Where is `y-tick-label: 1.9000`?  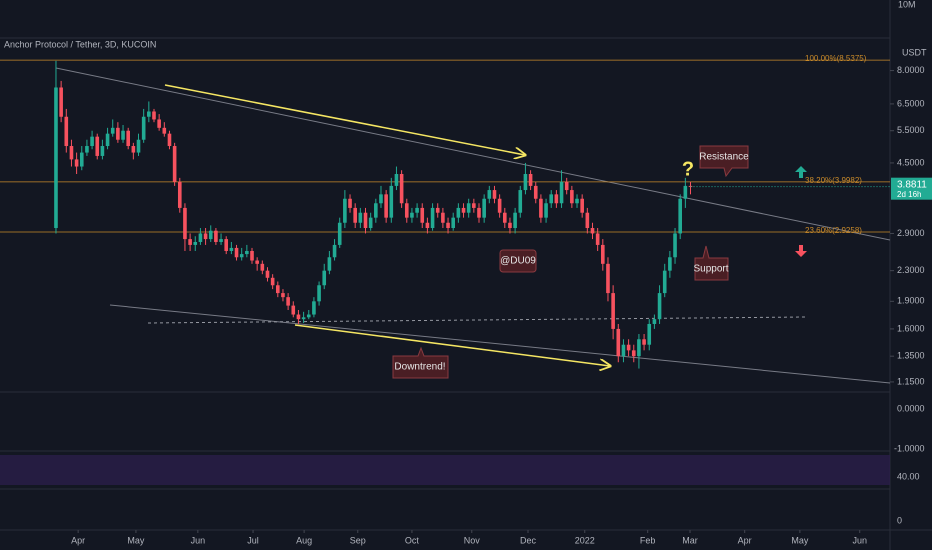
y-tick-label: 1.9000 is located at coordinates (911, 301).